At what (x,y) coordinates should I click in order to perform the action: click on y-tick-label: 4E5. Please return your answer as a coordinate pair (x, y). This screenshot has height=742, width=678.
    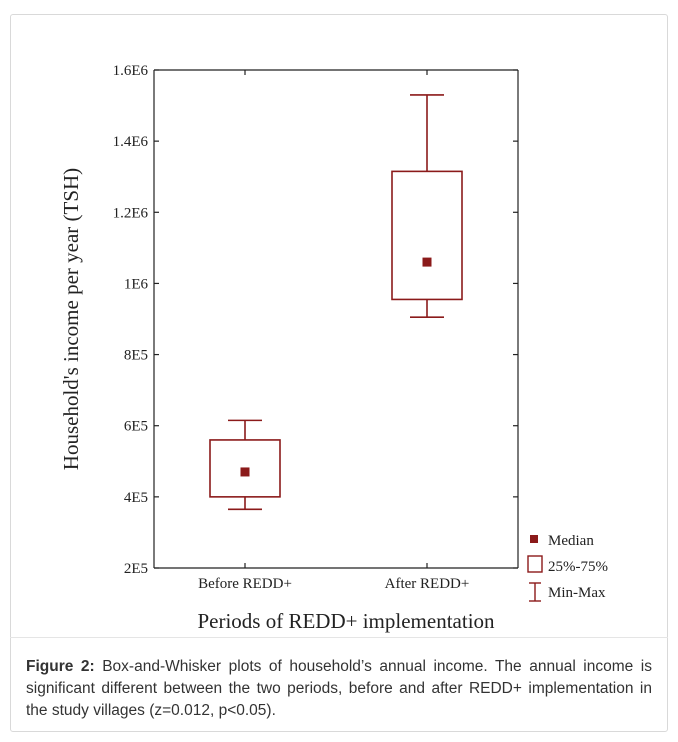
    Looking at the image, I should click on (136, 498).